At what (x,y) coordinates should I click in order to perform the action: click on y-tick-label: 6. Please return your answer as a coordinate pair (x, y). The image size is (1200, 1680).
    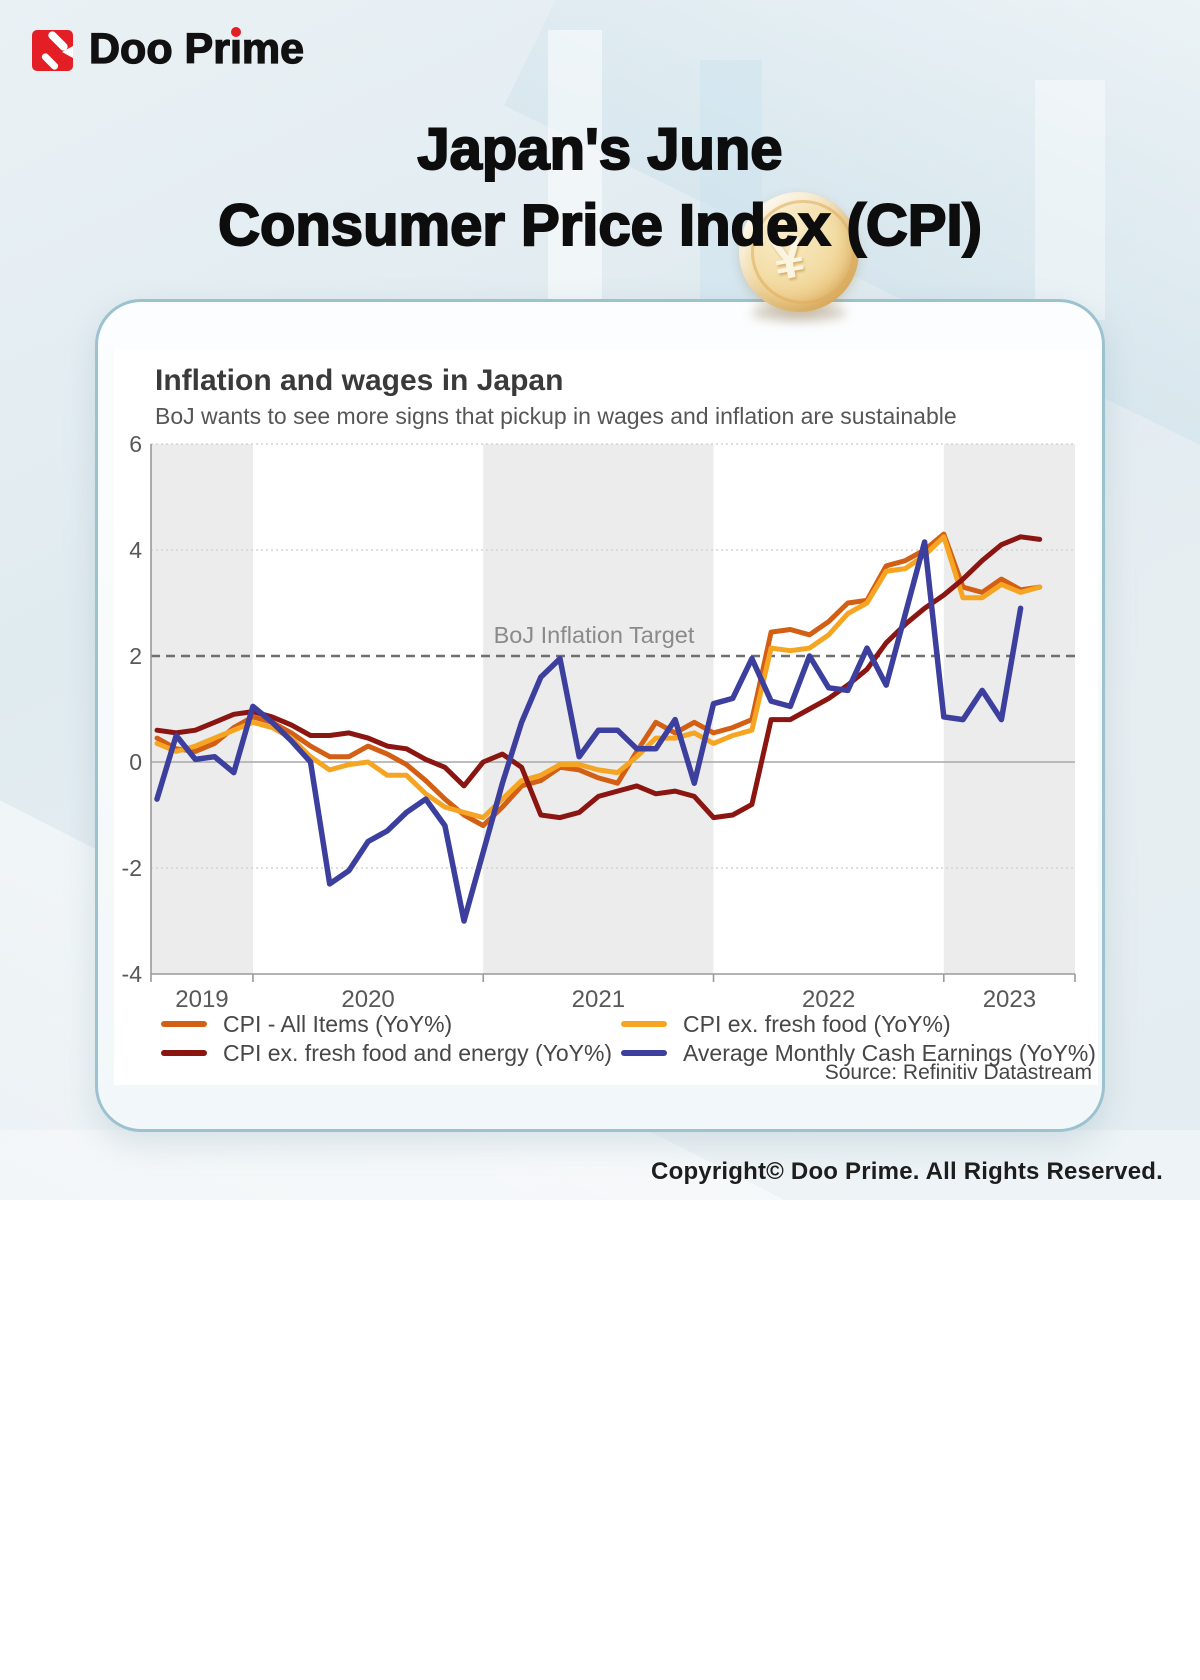
    Looking at the image, I should click on (135, 444).